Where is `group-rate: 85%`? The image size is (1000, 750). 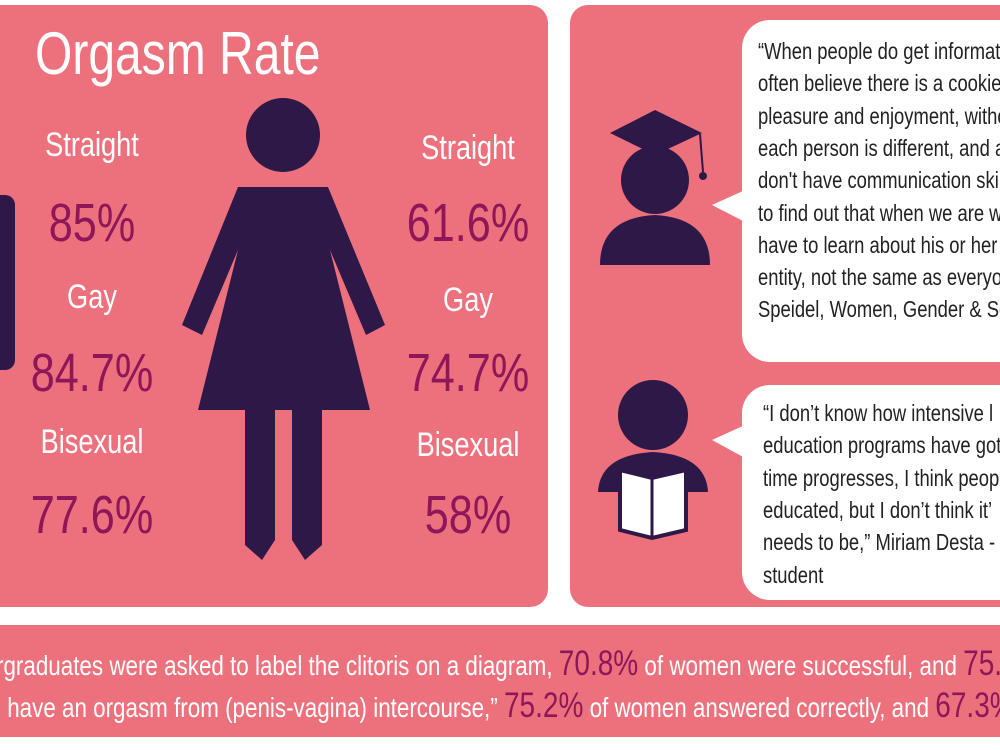 group-rate: 85% is located at coordinates (92, 223).